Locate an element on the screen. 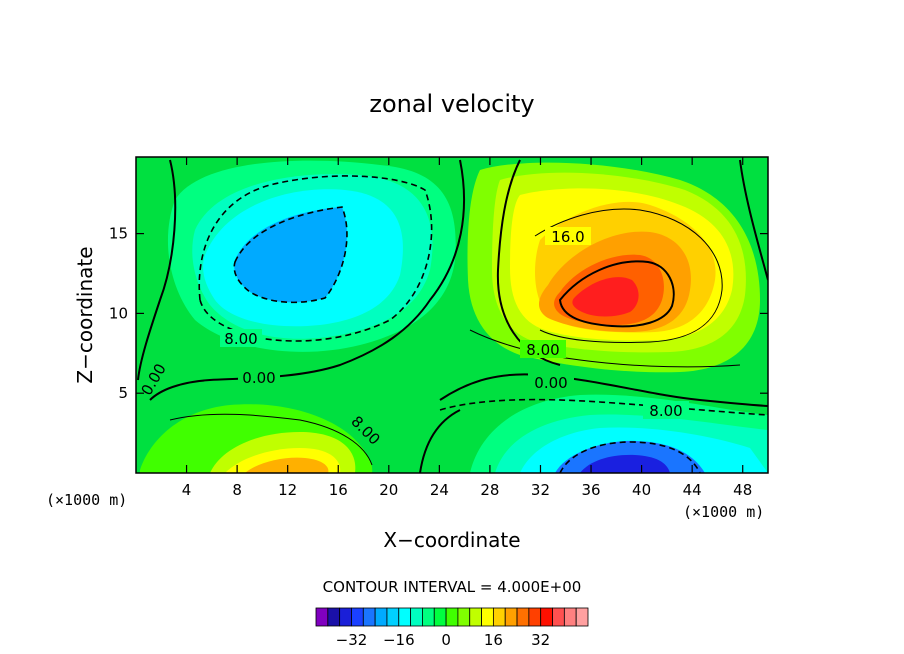 The image size is (904, 654). x-tick-label: 24 is located at coordinates (439, 490).